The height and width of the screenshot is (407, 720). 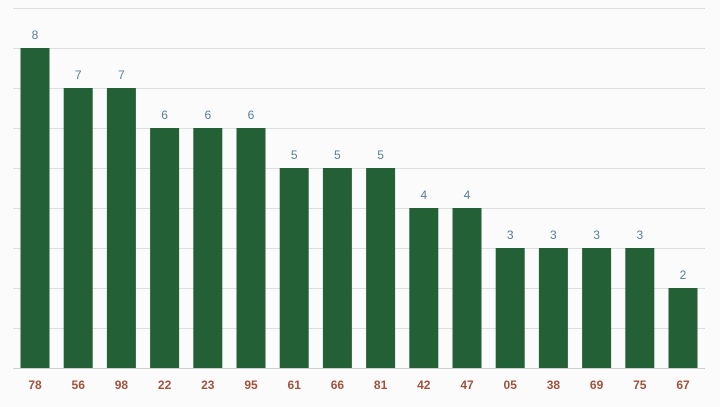 I want to click on x-tick-label-81: 81, so click(x=381, y=385).